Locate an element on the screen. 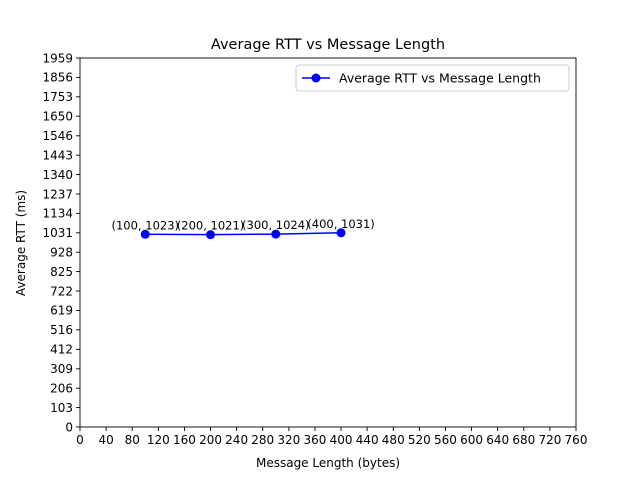 The image size is (640, 480). y-tick-label: 412 is located at coordinates (61, 350).